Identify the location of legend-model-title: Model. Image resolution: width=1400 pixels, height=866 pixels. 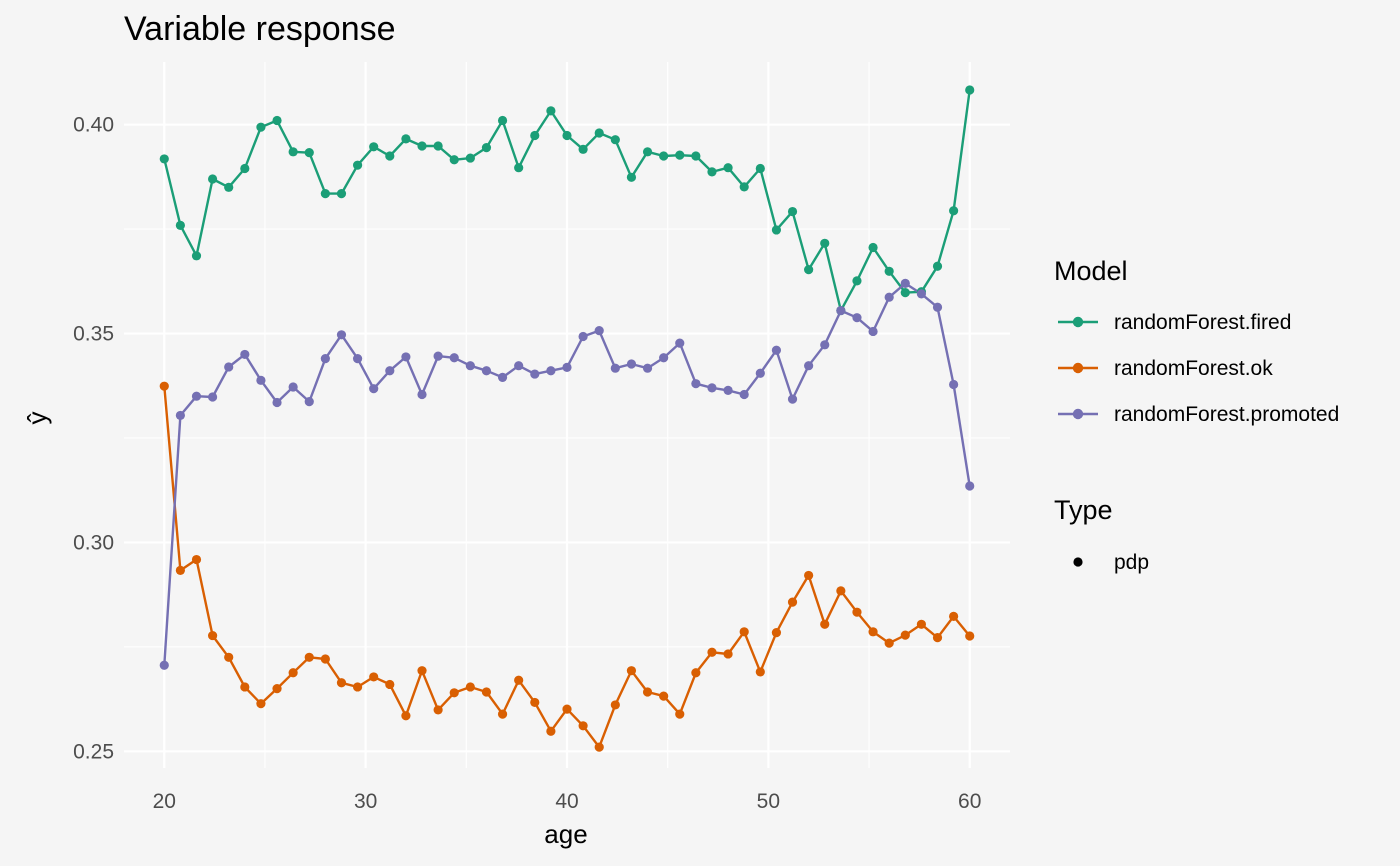
(1091, 271).